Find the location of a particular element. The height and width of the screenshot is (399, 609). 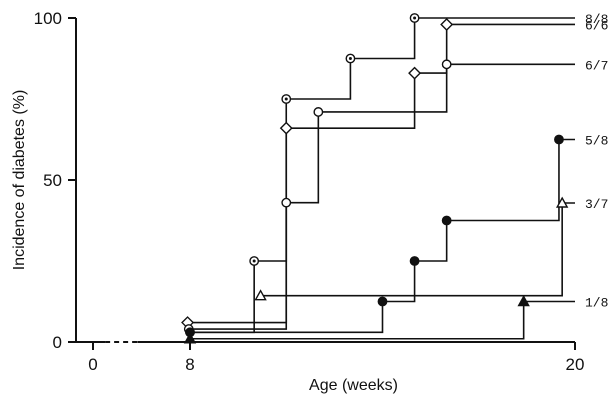

y-tick-label: 50 is located at coordinates (52, 180).